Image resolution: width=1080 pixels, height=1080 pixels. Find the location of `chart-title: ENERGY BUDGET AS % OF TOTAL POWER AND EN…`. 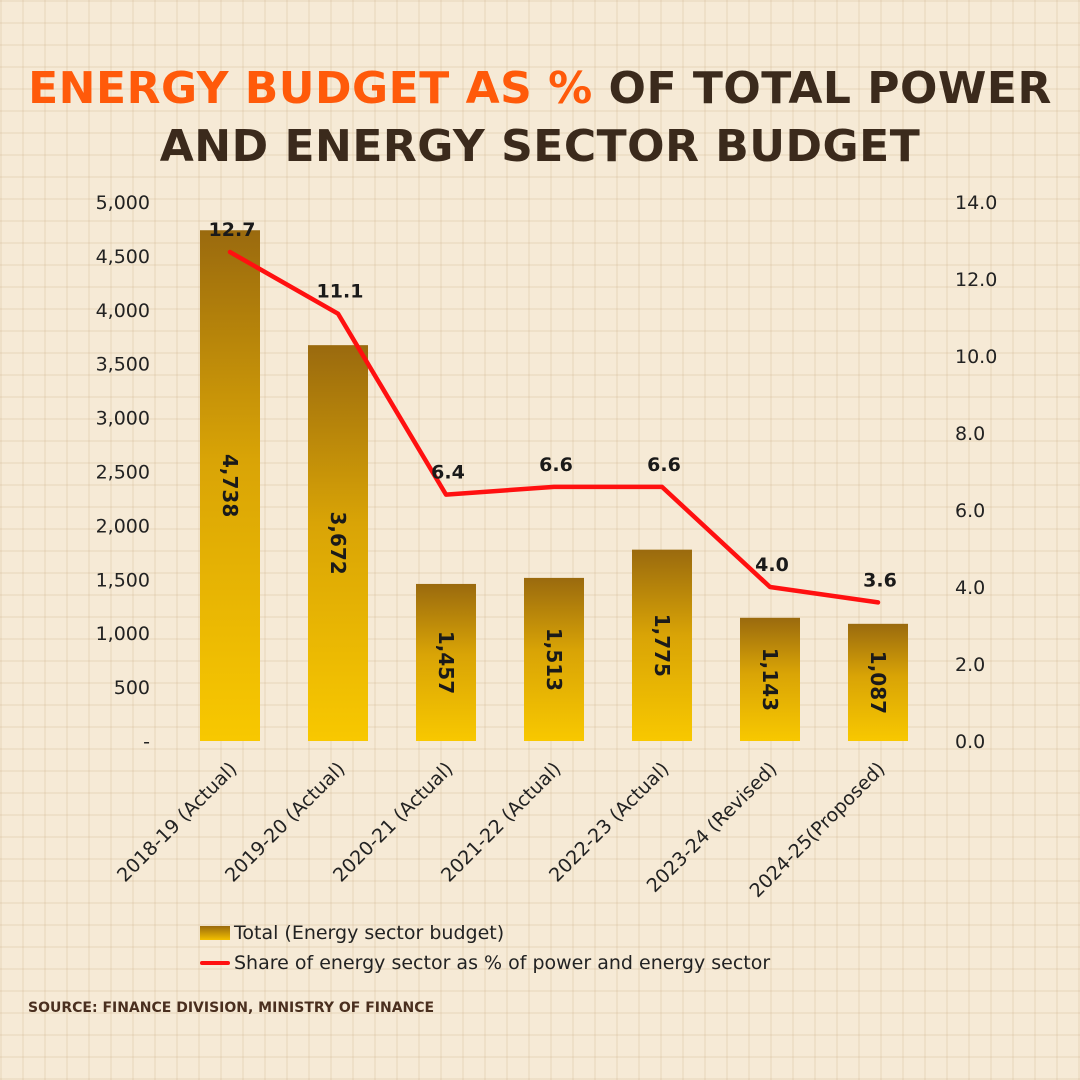

chart-title: ENERGY BUDGET AS % OF TOTAL POWER AND EN… is located at coordinates (540, 118).